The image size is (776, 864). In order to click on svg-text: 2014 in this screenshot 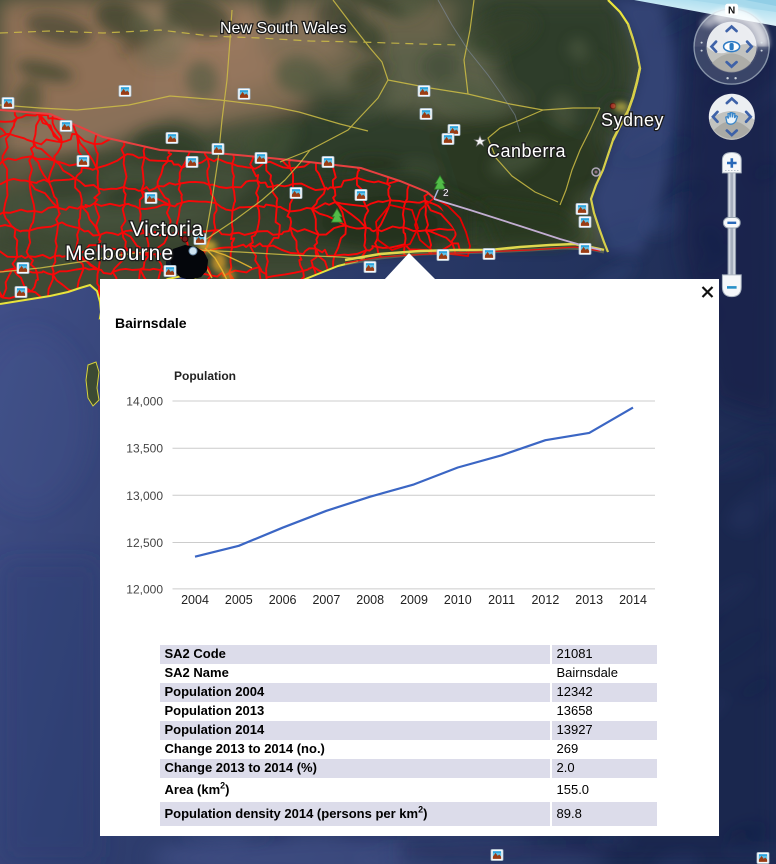, I will do `click(633, 600)`.